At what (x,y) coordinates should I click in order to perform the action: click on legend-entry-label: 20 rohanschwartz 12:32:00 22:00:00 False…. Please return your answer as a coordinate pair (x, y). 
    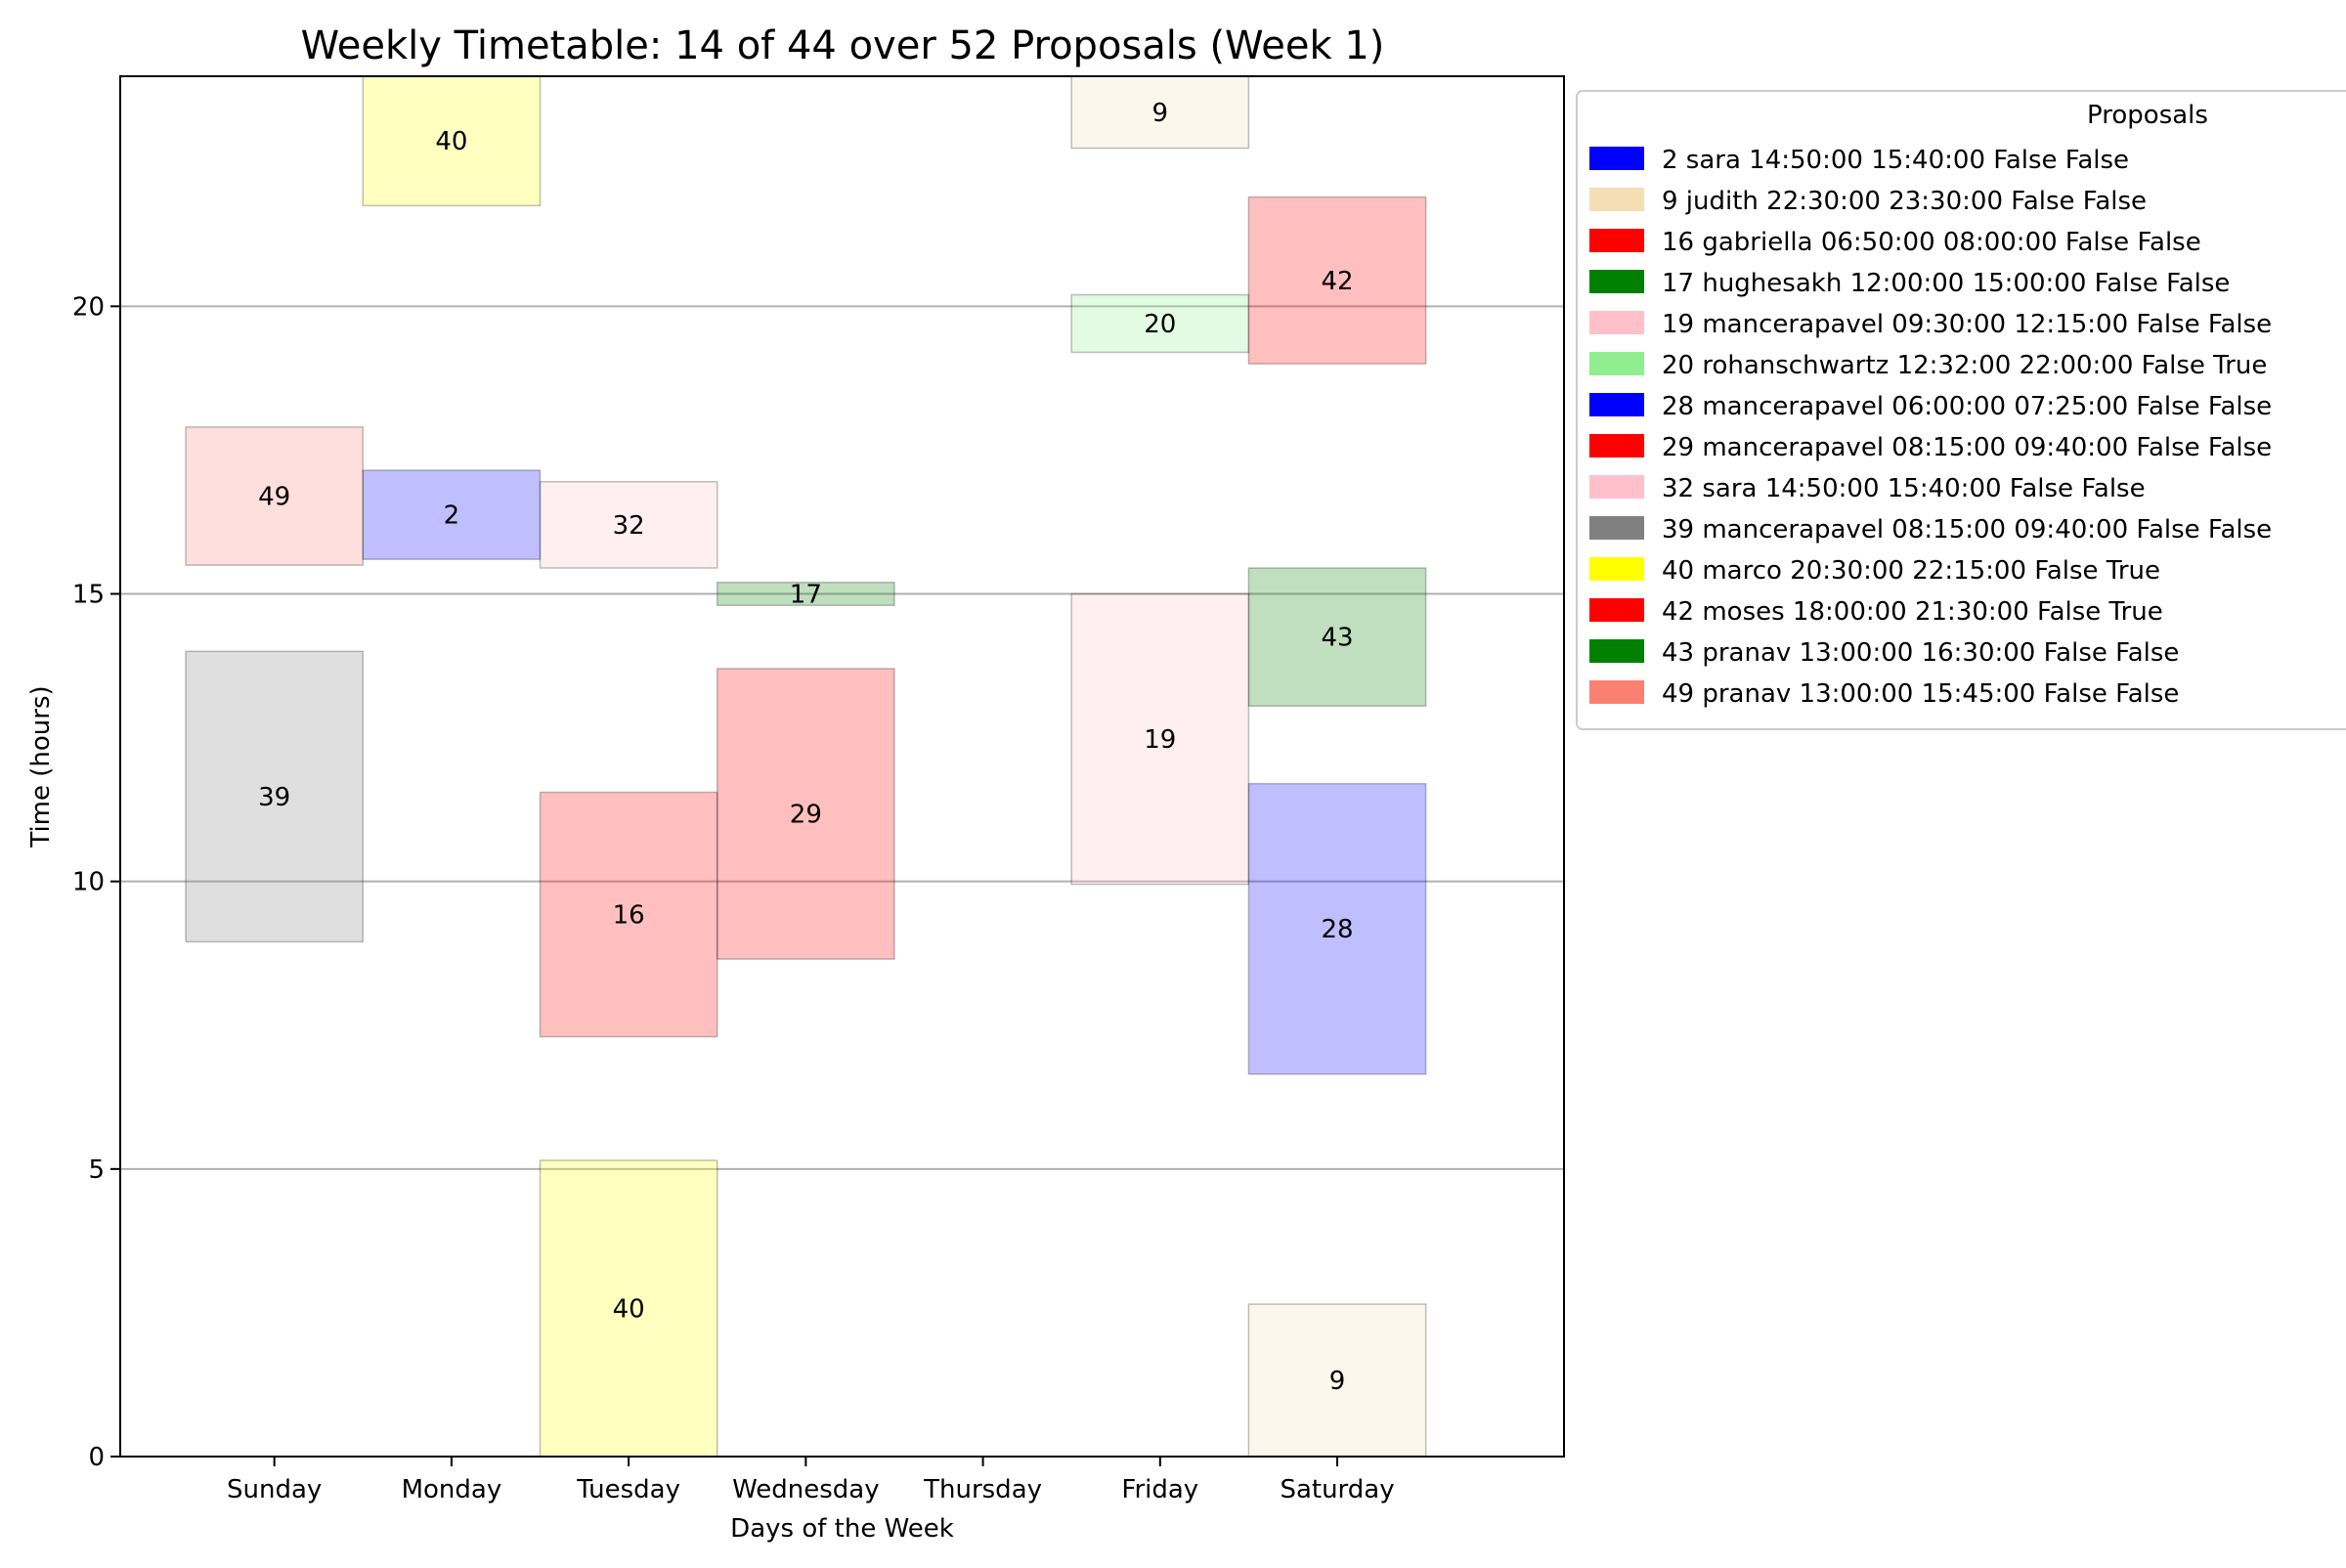
    Looking at the image, I should click on (1965, 366).